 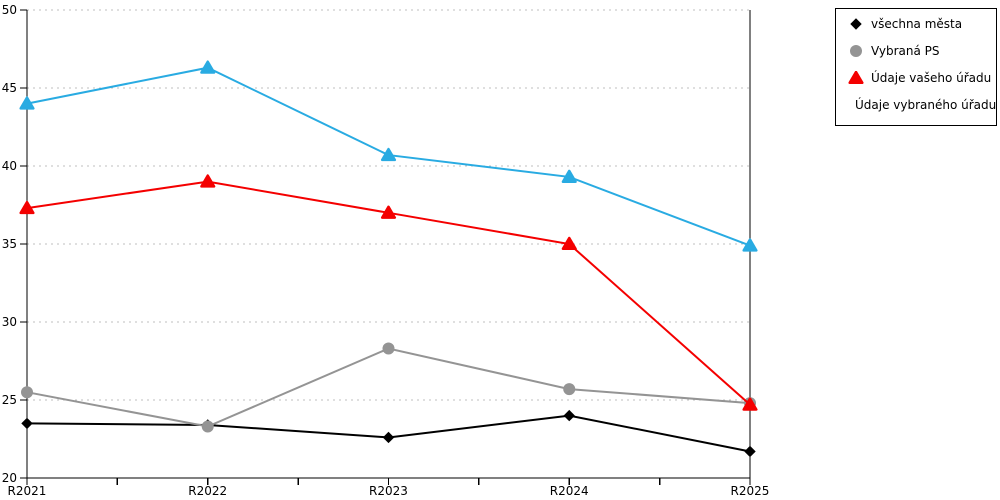 I want to click on y-tick-label: 40, so click(x=9, y=166).